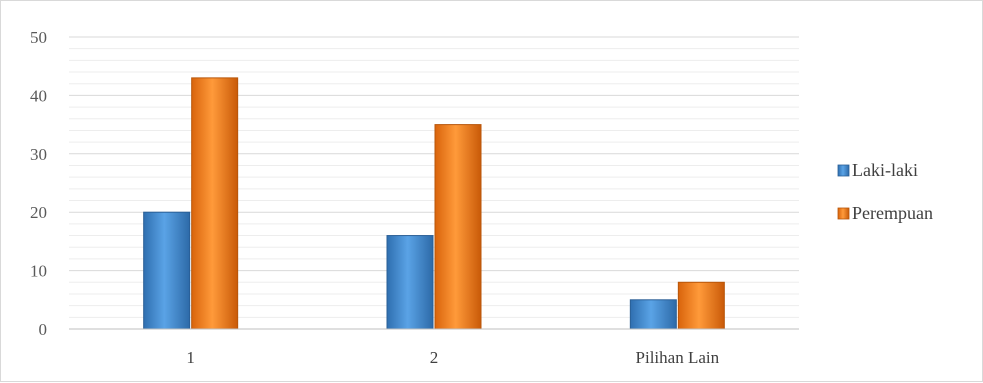  Describe the element at coordinates (843, 213) in the screenshot. I see `legend-swatch-perempuan` at that location.